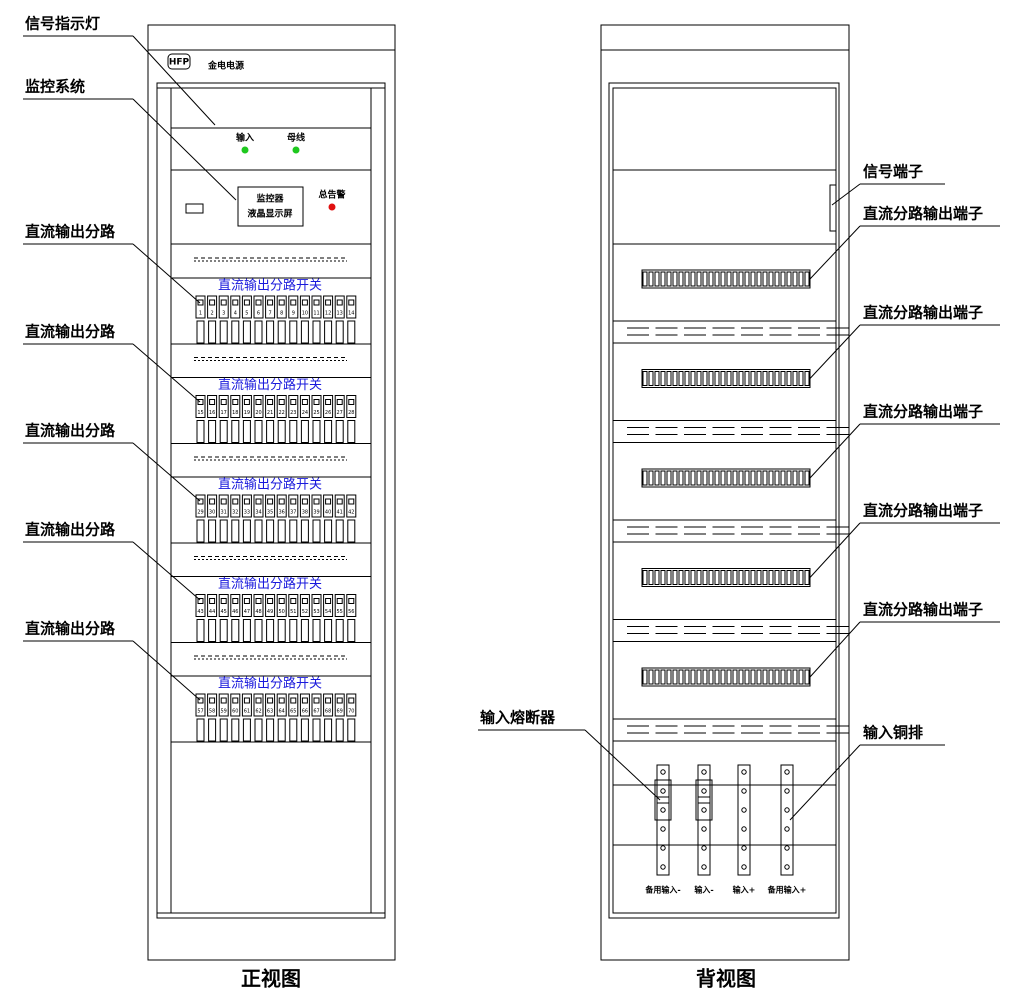  I want to click on callout-label: 输入熔断器, so click(518, 718).